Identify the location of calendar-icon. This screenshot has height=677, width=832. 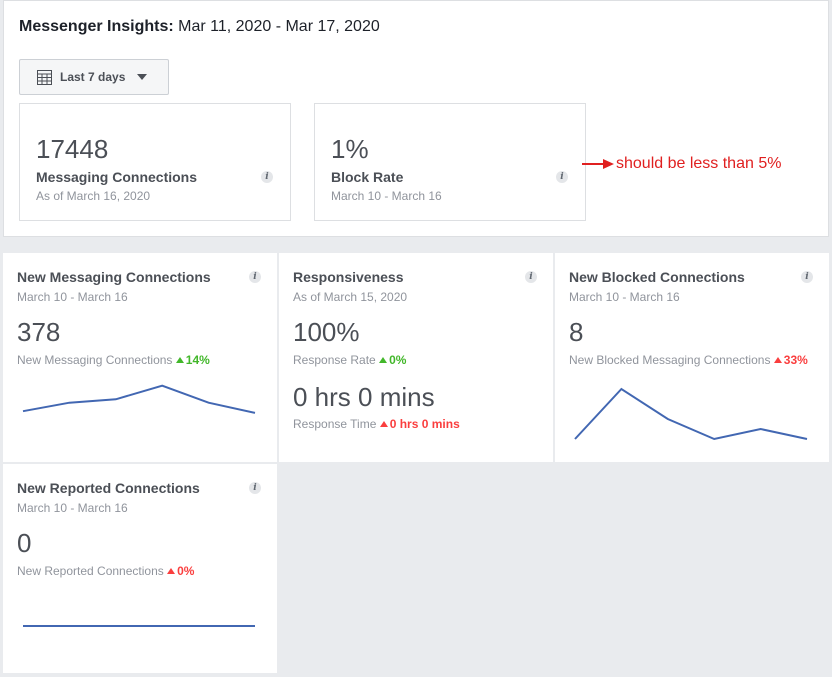
(44, 77).